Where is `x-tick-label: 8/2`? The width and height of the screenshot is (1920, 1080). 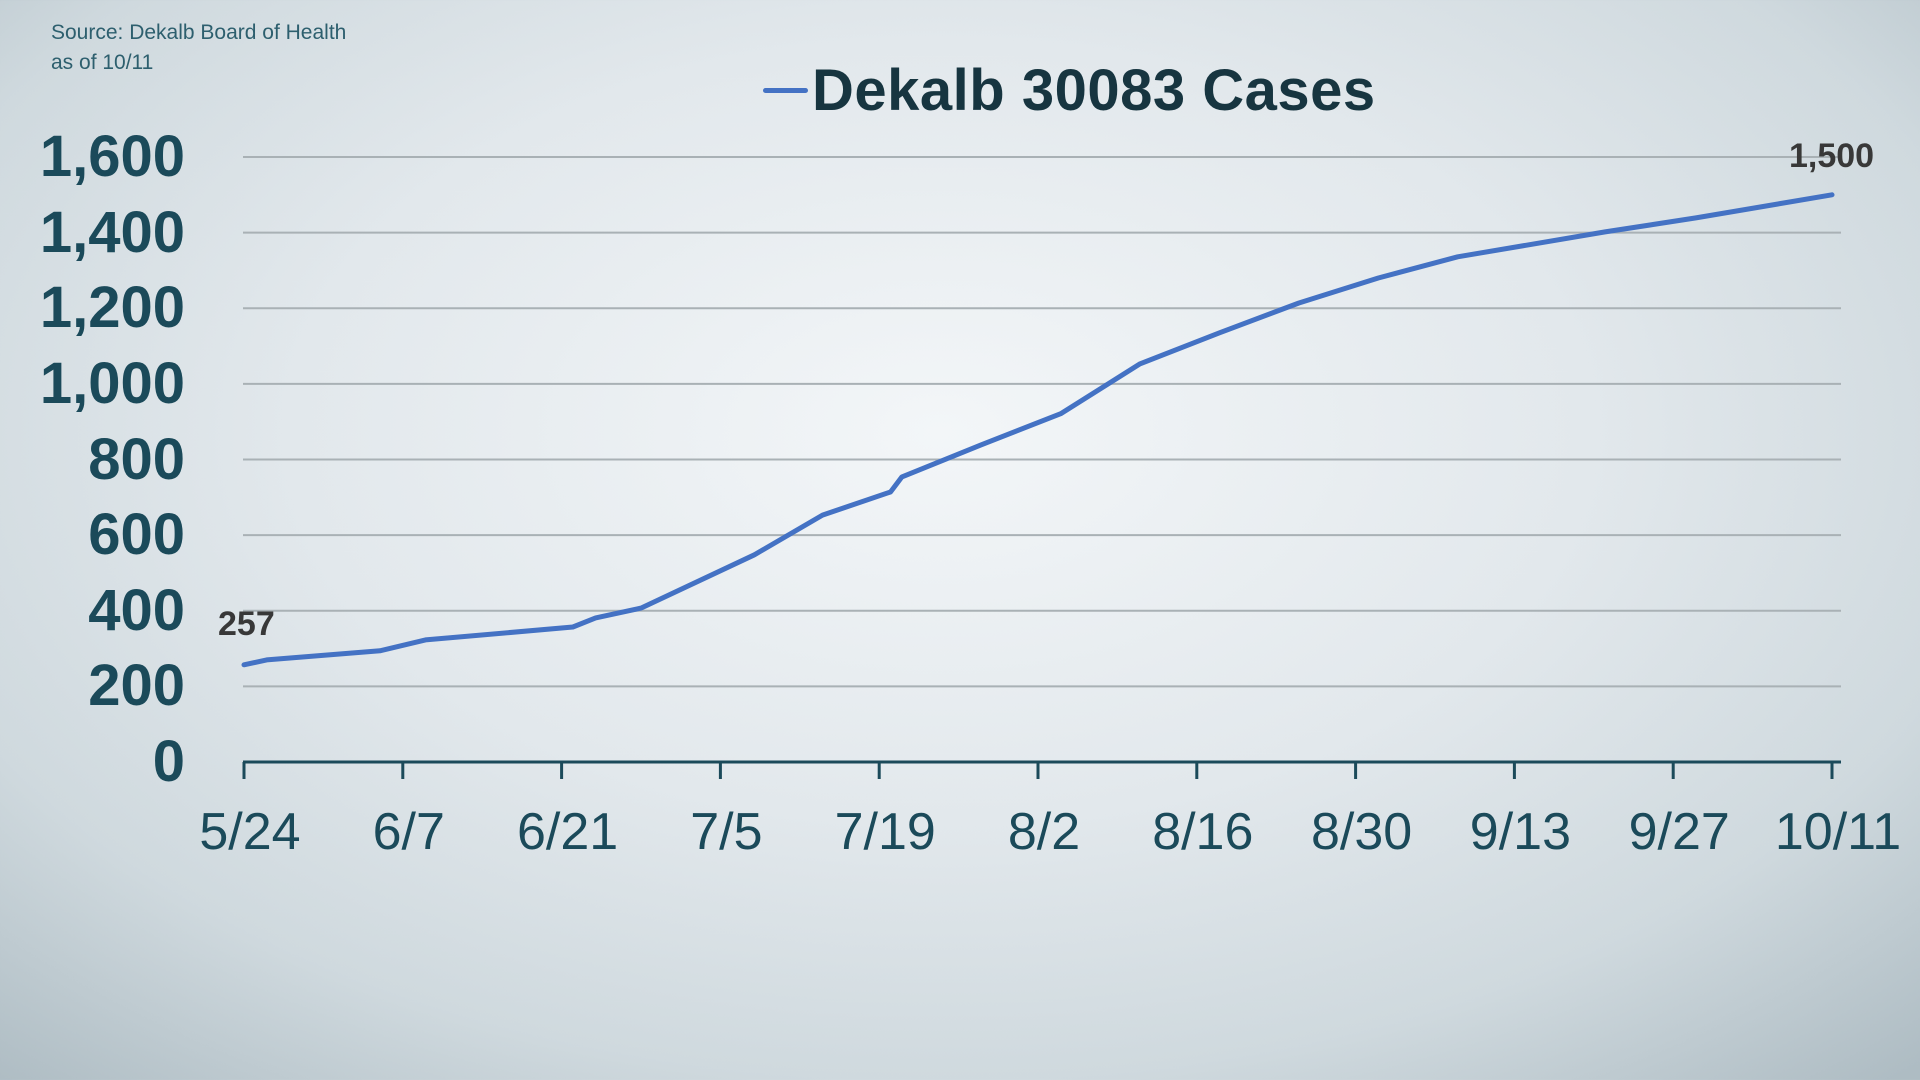 x-tick-label: 8/2 is located at coordinates (1044, 832).